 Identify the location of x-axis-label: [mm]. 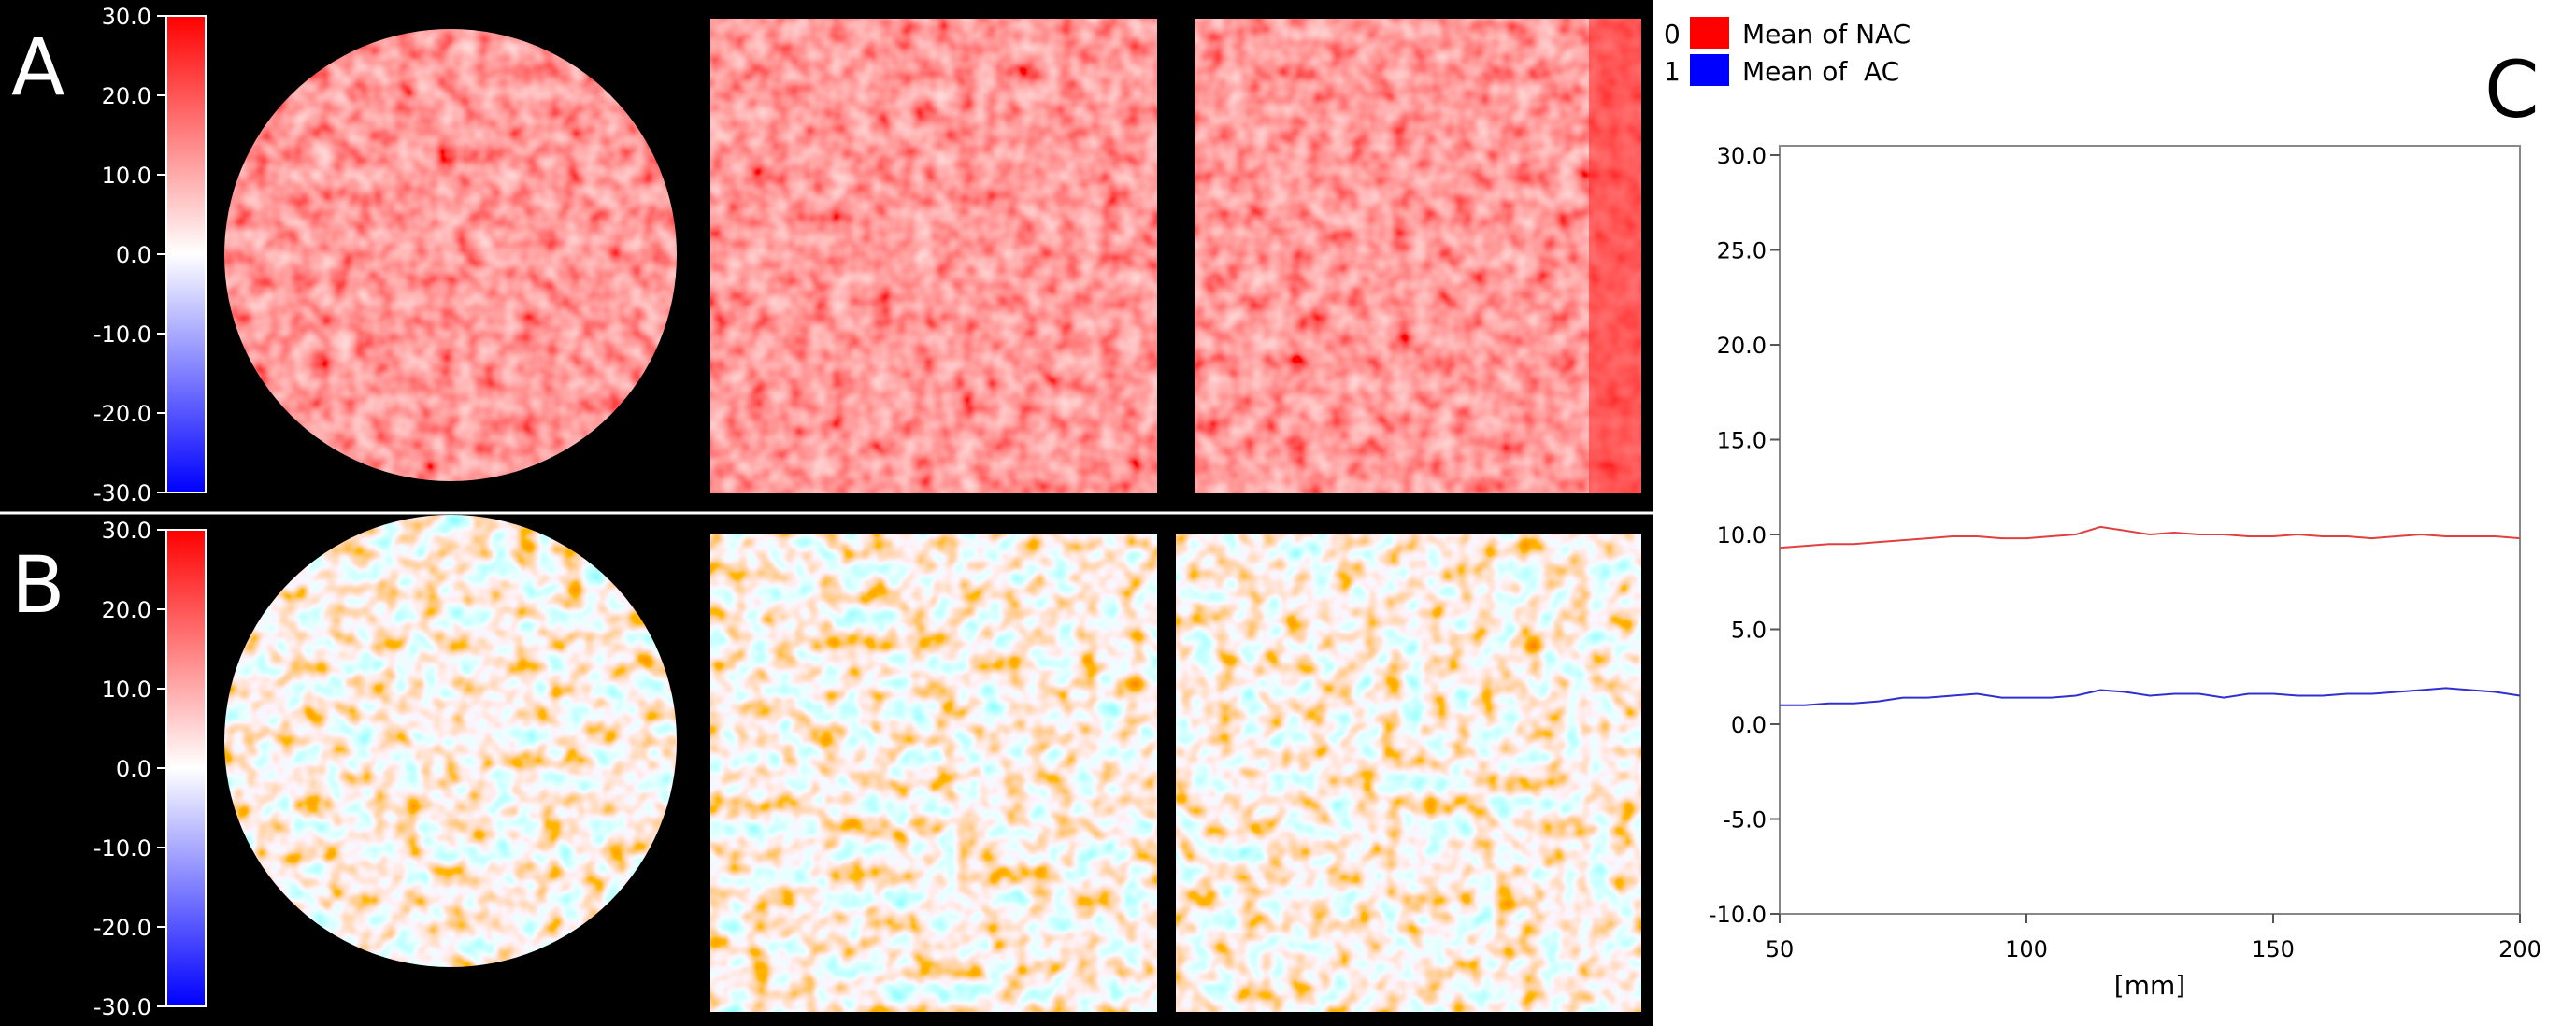
(2149, 985).